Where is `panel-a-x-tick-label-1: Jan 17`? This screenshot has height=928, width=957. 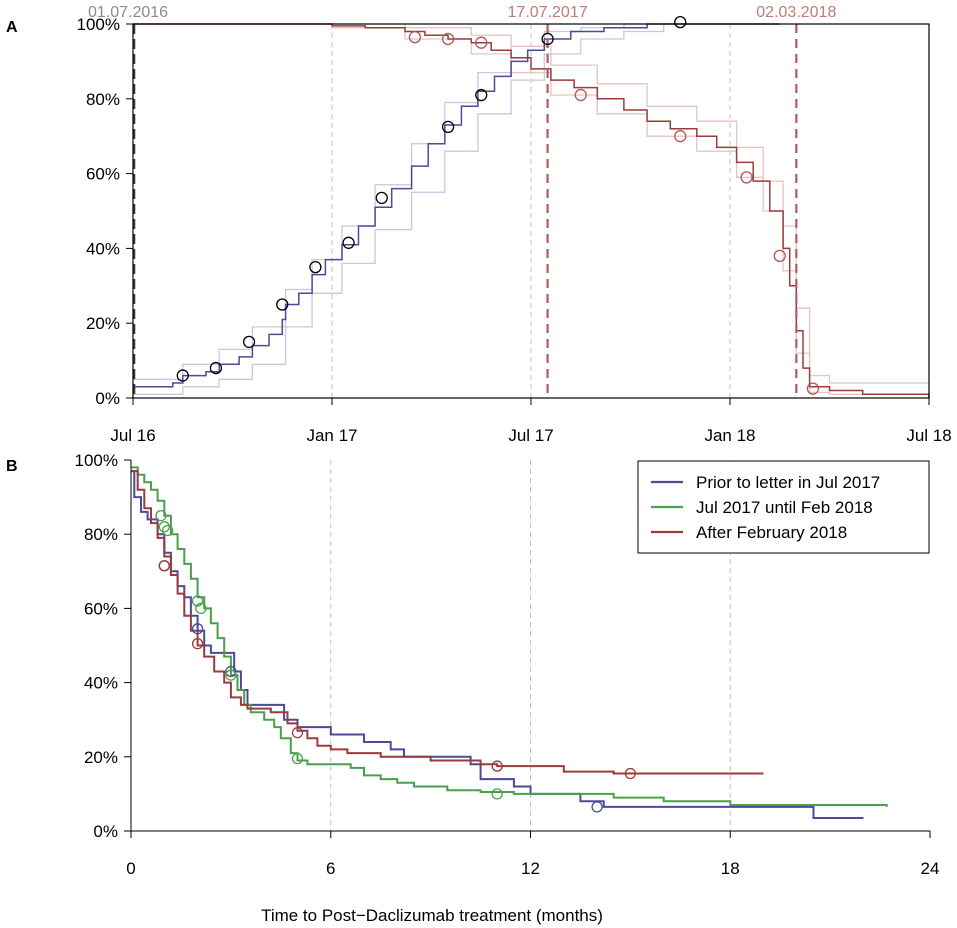
panel-a-x-tick-label-1: Jan 17 is located at coordinates (331, 435).